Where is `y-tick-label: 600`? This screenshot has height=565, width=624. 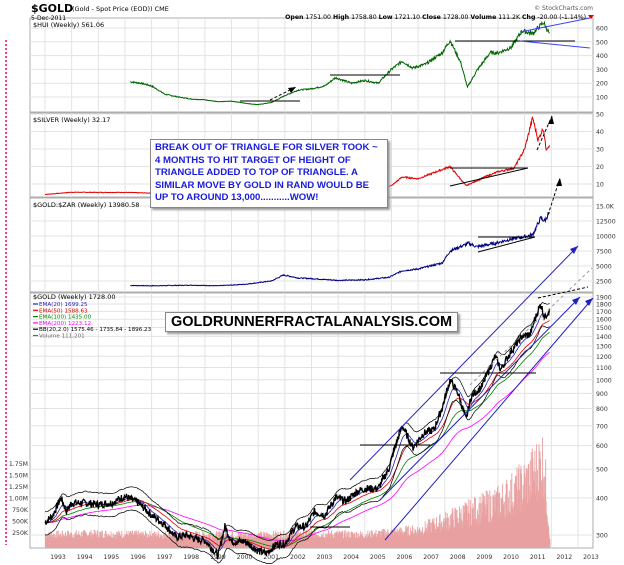 y-tick-label: 600 is located at coordinates (602, 446).